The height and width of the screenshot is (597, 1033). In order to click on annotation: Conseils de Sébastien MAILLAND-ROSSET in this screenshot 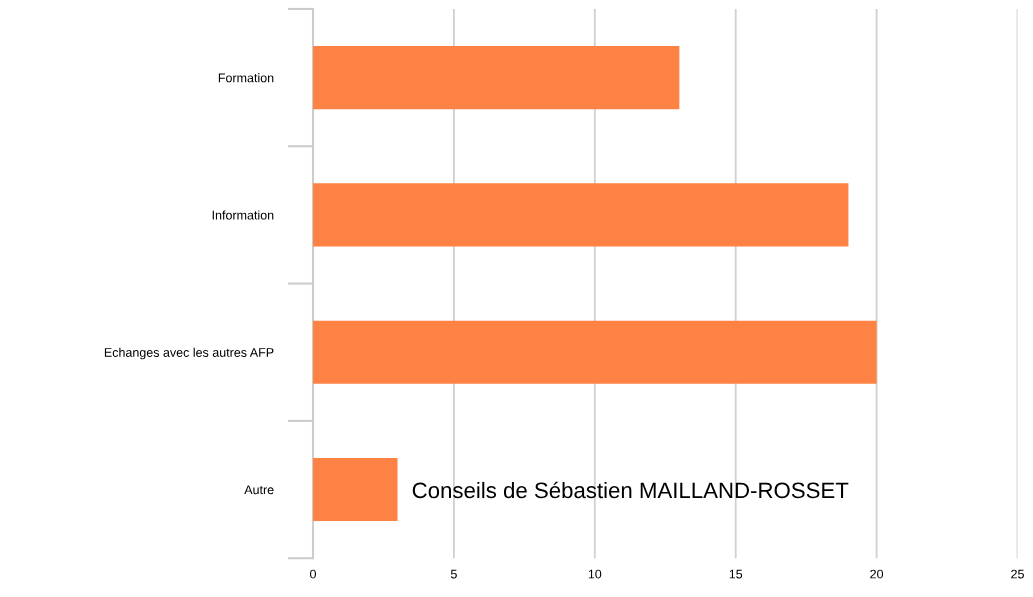, I will do `click(630, 490)`.